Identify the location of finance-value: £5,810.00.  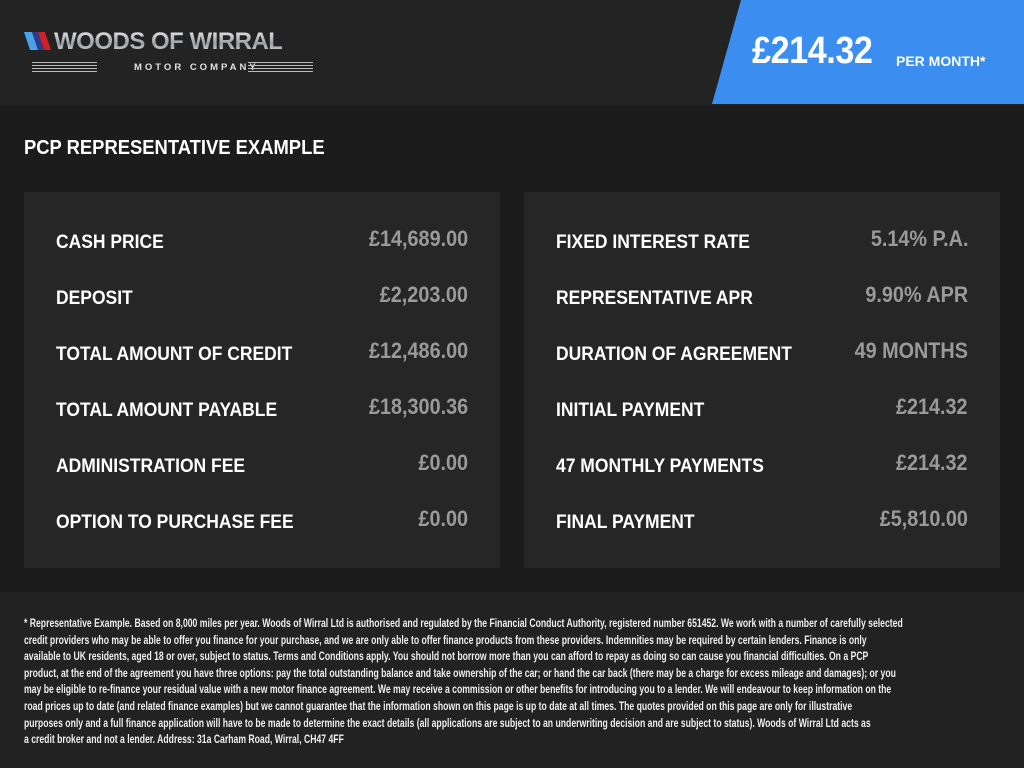
(923, 518).